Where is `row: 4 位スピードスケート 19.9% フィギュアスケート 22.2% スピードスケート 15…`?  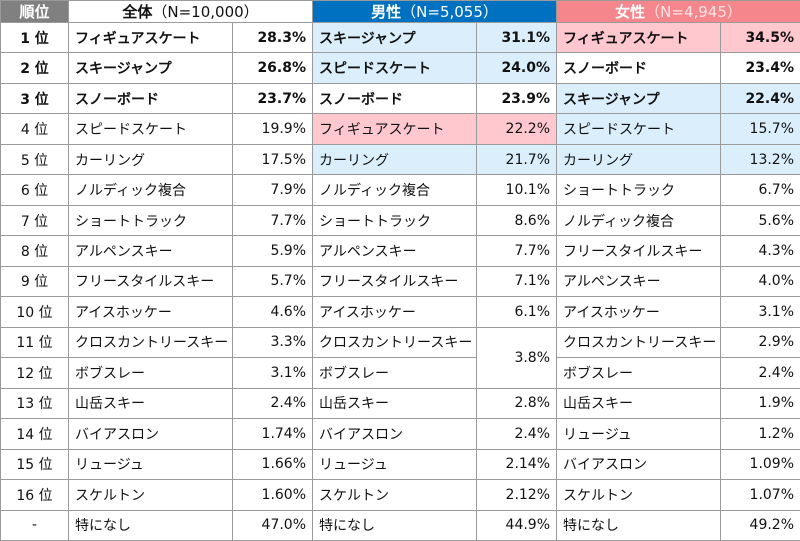 row: 4 位スピードスケート 19.9% フィギュアスケート 22.2% スピードスケート 15… is located at coordinates (400, 129).